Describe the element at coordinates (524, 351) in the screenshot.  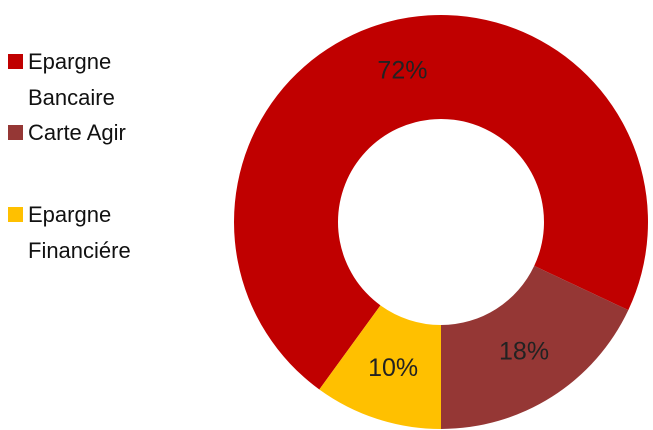
I see `data-label: 18%` at that location.